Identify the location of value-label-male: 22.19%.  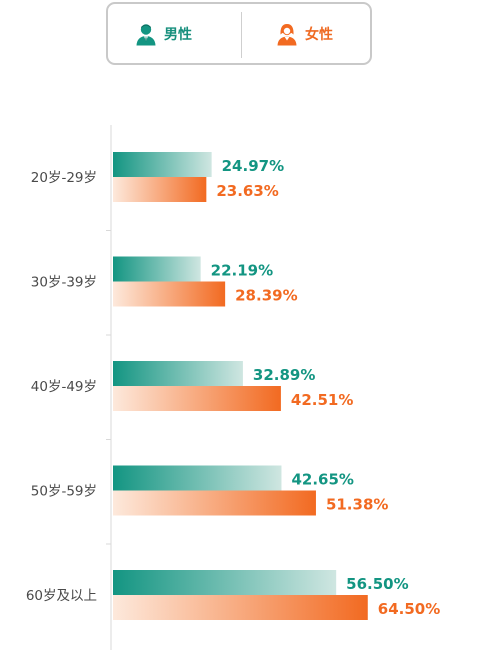
(242, 271).